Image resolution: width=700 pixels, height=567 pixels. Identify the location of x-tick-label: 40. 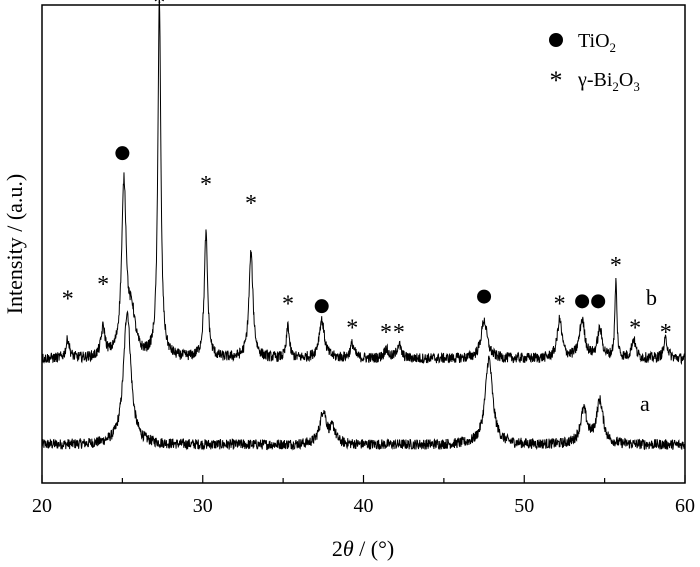
(364, 506).